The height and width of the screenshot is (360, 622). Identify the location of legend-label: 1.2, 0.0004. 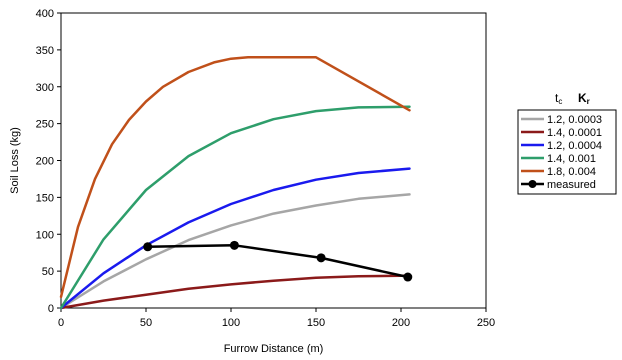
(574, 146).